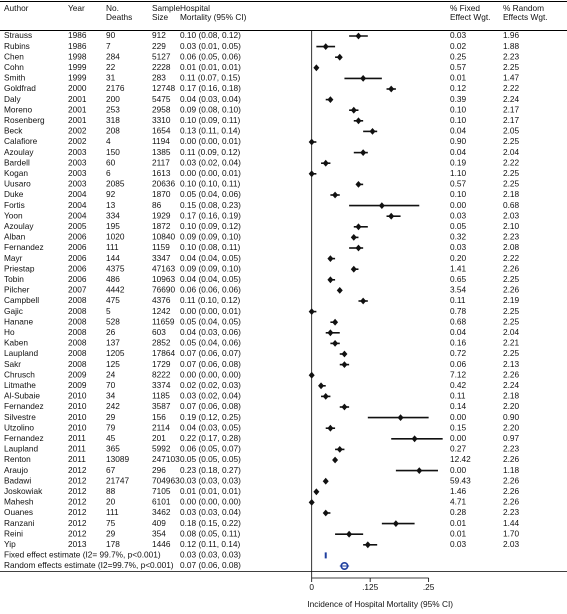 Image resolution: width=567 pixels, height=614 pixels. Describe the element at coordinates (458, 491) in the screenshot. I see `cell-fixed: 1.46` at that location.